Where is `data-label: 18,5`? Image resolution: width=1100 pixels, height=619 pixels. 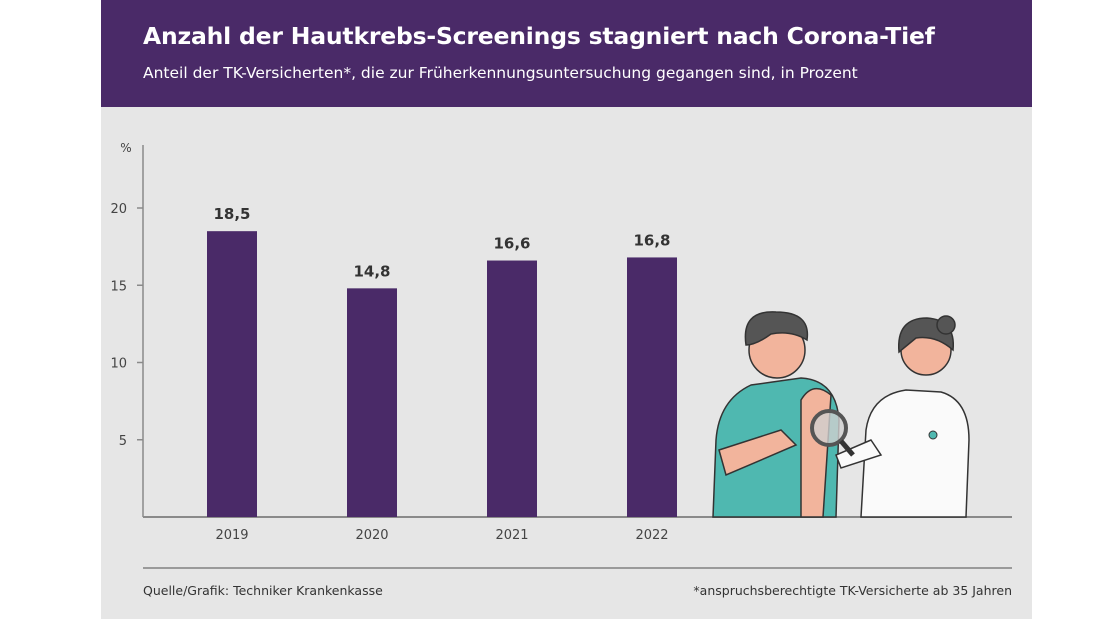
data-label: 18,5 is located at coordinates (231, 214).